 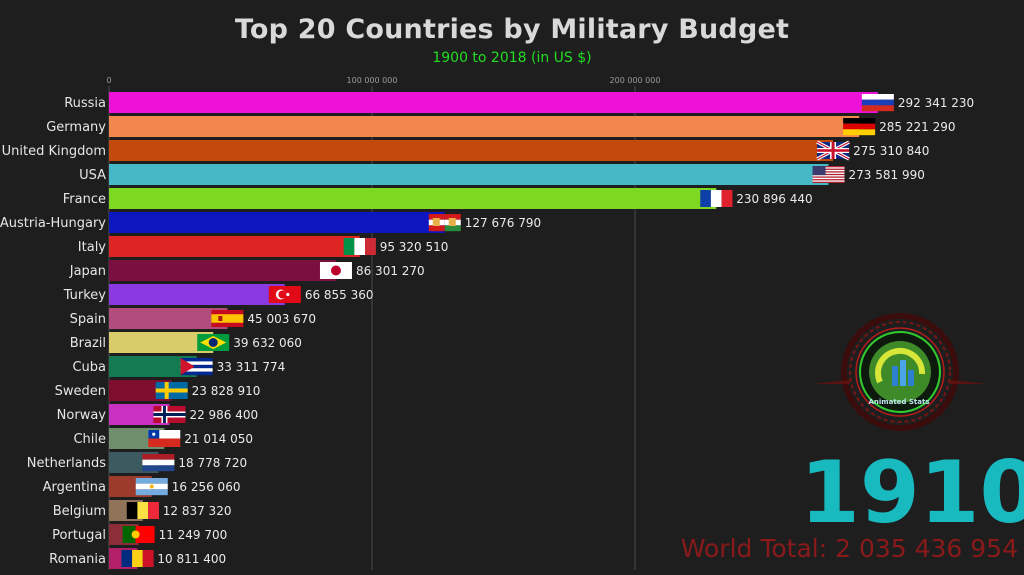 I want to click on logo-text: Animated Stats, so click(x=899, y=402).